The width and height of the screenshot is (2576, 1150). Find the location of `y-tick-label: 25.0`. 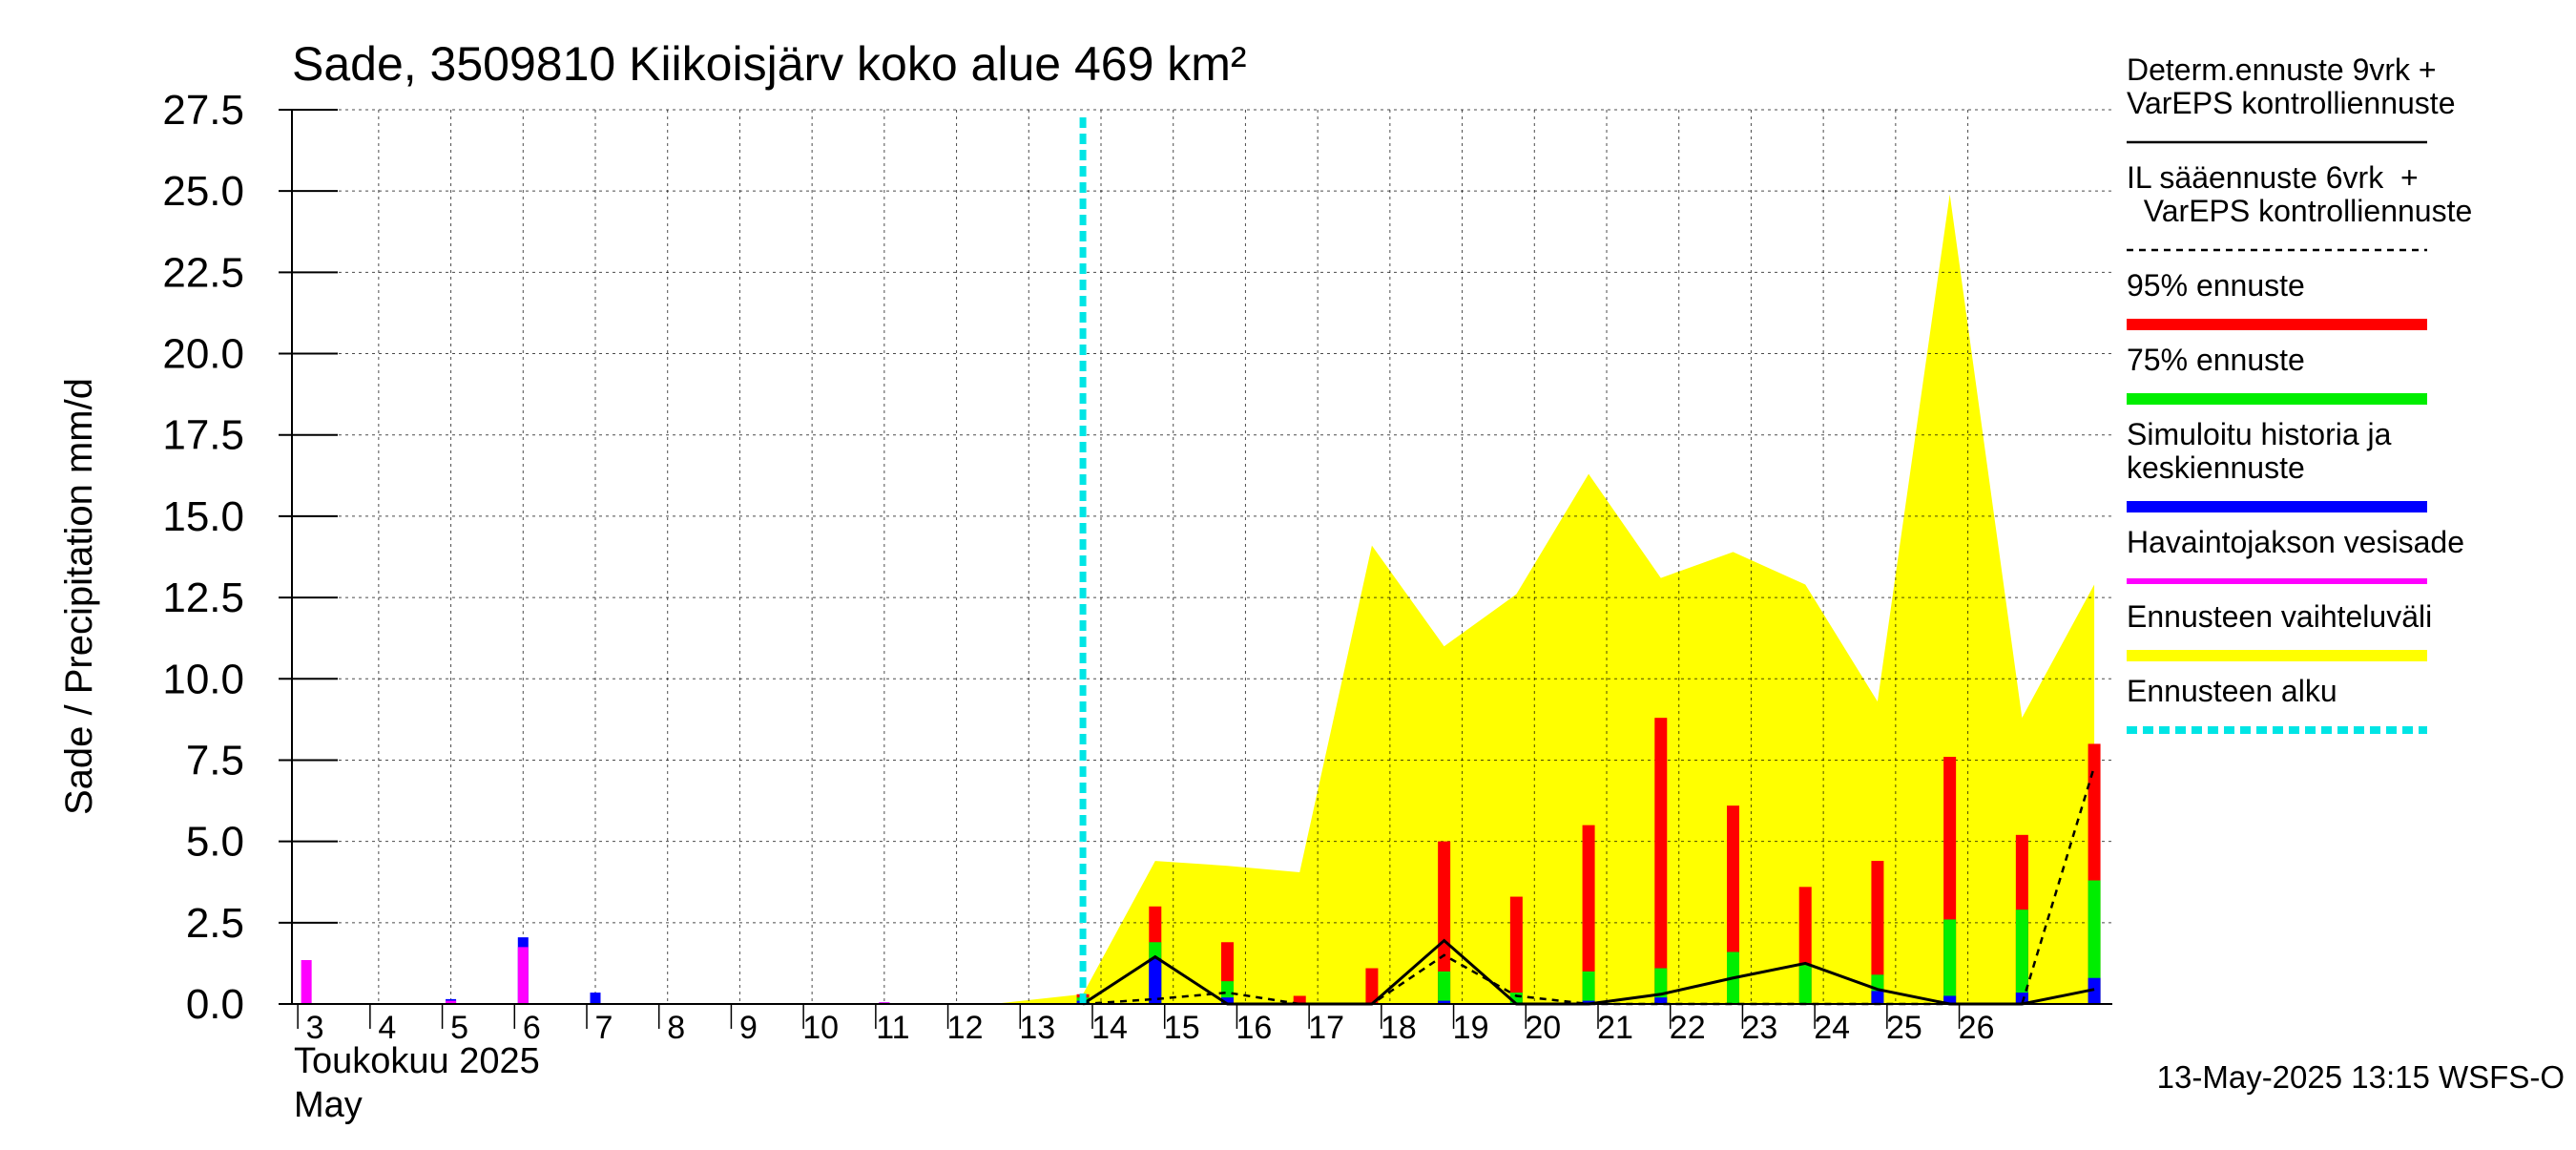

y-tick-label: 25.0 is located at coordinates (203, 191).